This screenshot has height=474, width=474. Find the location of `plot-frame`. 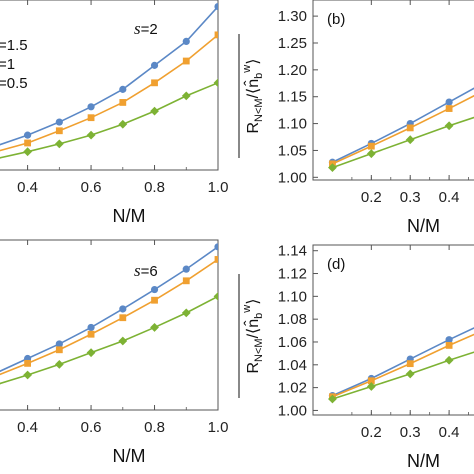

plot-frame is located at coordinates (393, 90).